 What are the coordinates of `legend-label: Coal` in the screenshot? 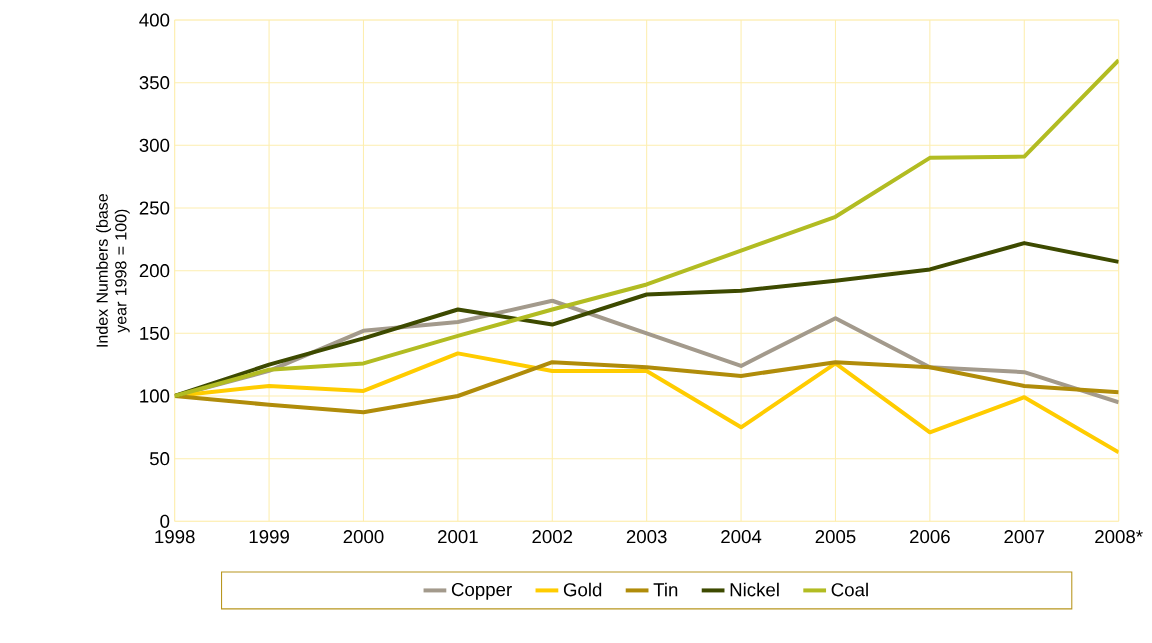 It's located at (849, 589).